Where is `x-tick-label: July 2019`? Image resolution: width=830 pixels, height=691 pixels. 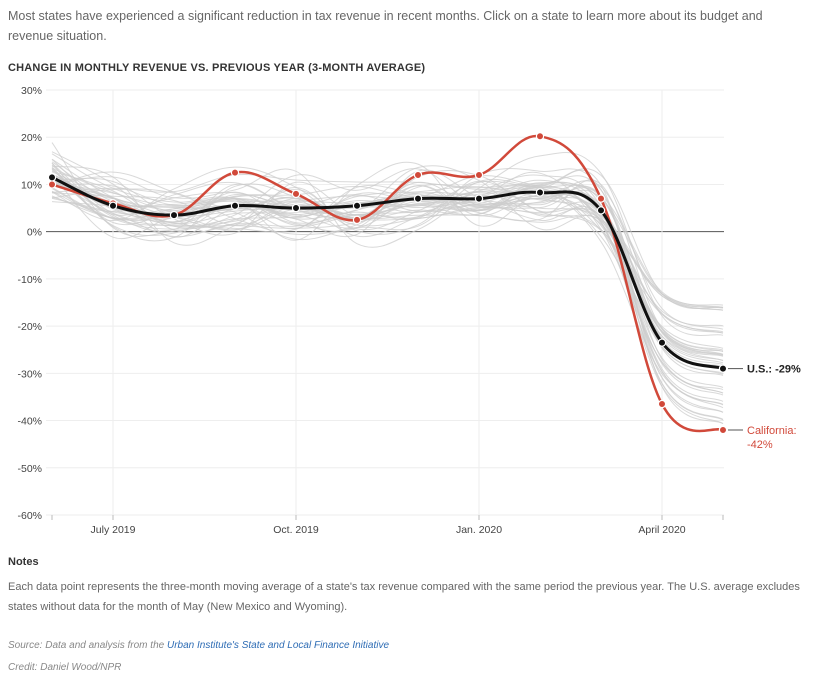
x-tick-label: July 2019 is located at coordinates (113, 530).